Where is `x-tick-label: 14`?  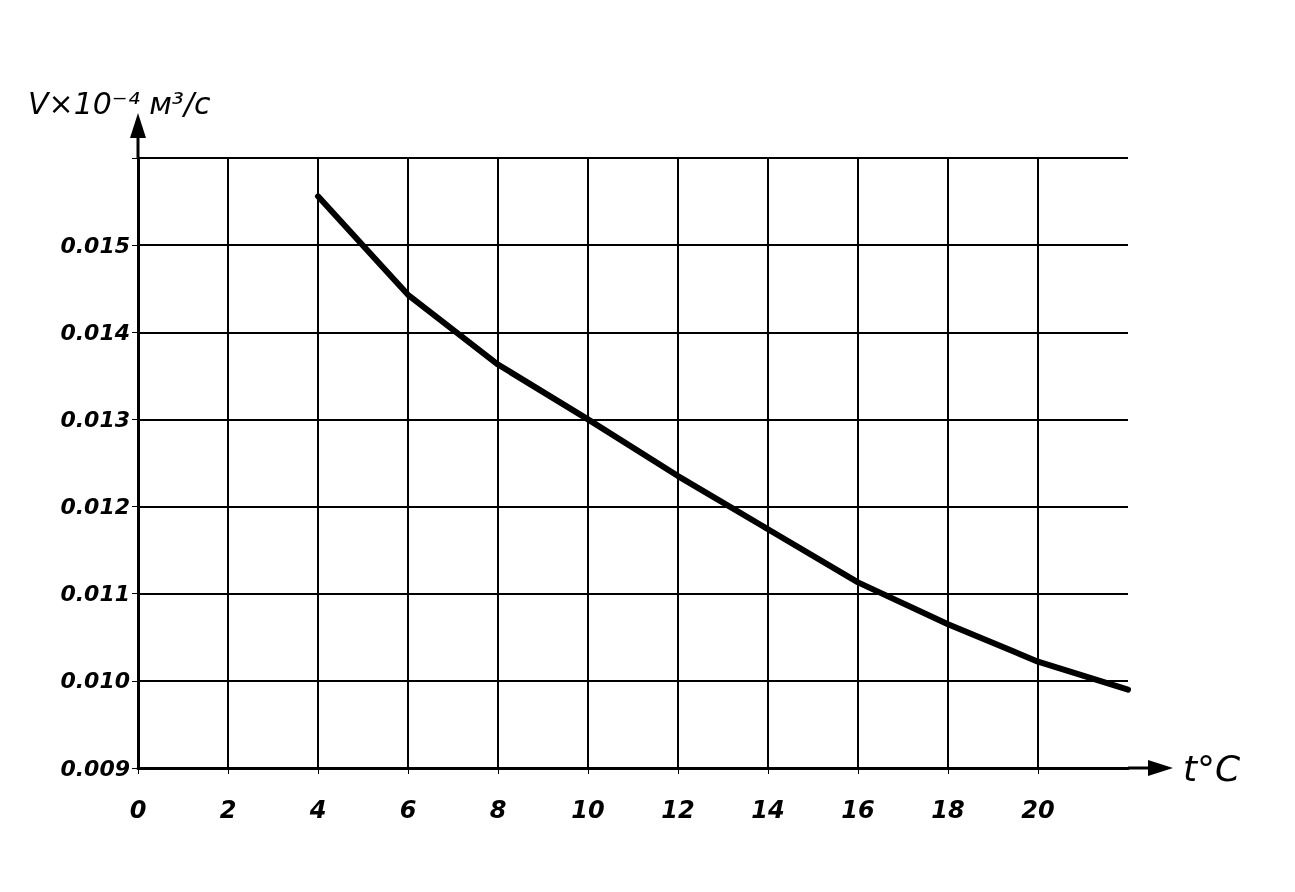 x-tick-label: 14 is located at coordinates (768, 810).